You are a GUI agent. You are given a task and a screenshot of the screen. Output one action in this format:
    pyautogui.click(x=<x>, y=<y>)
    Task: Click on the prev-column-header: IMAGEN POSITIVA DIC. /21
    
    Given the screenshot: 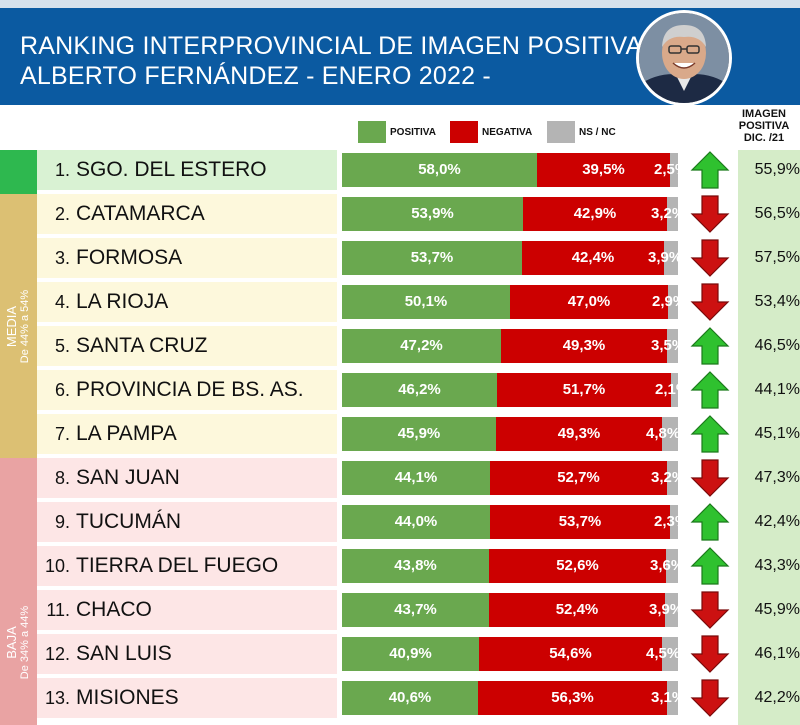 What is the action you would take?
    pyautogui.click(x=764, y=126)
    